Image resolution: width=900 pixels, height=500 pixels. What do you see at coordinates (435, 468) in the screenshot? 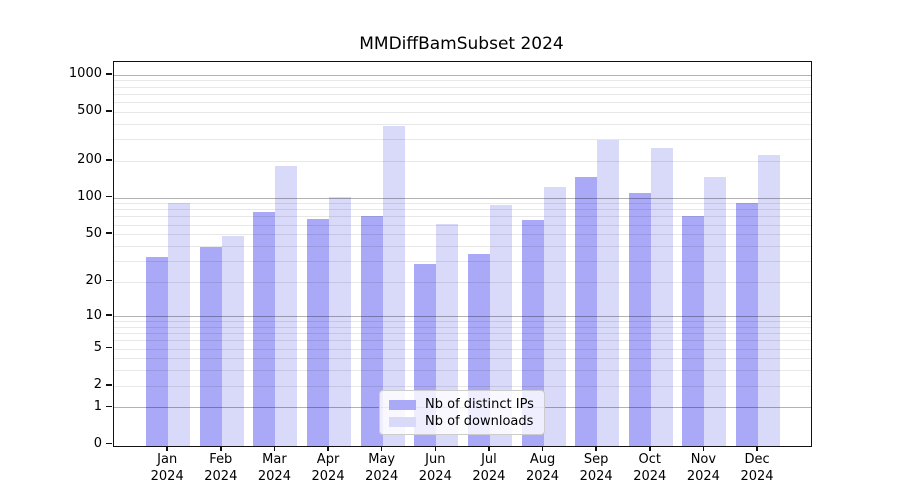
I see `x-tick-label-jun: Jun 2024` at bounding box center [435, 468].